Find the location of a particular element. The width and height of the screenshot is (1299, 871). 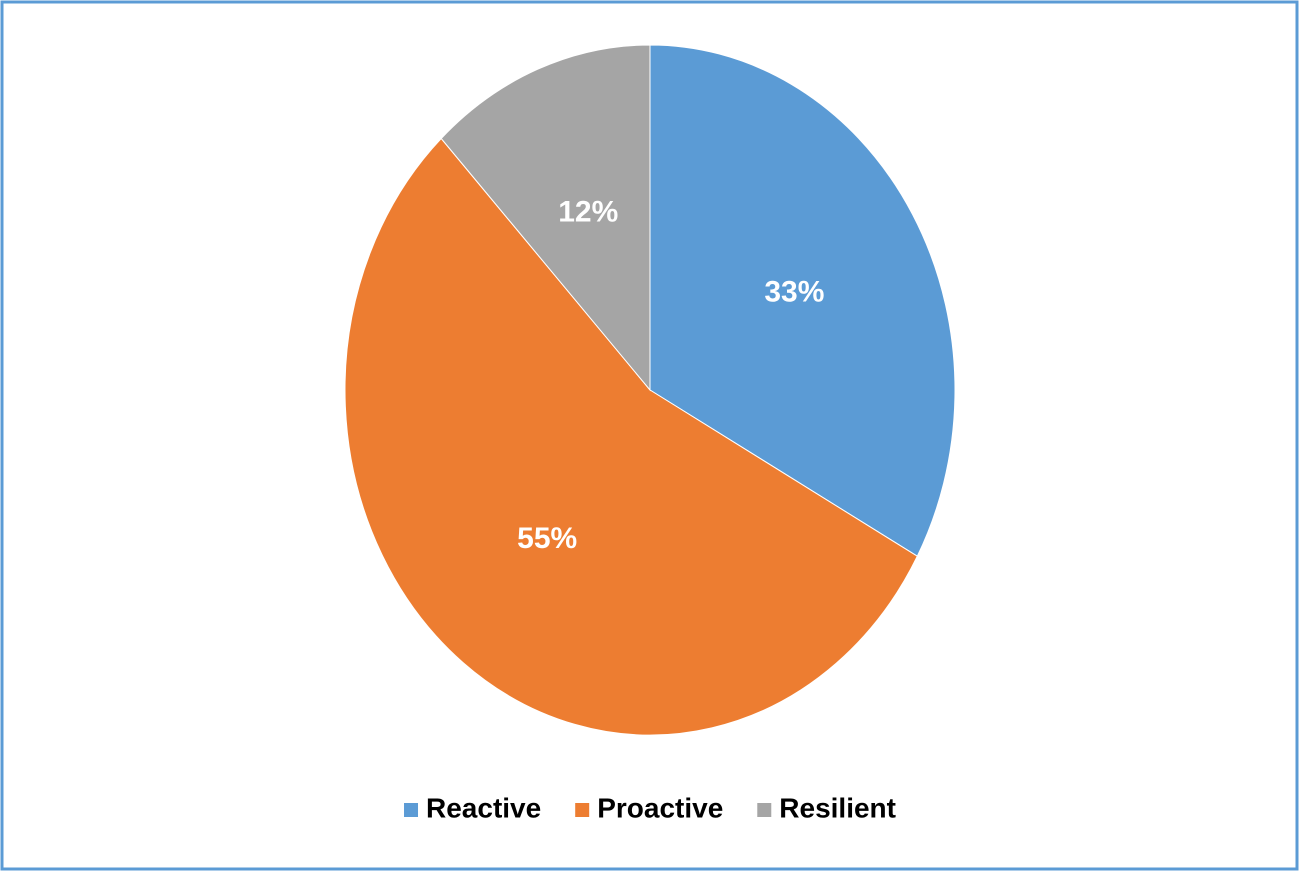

legend-label: Reactive is located at coordinates (483, 807).